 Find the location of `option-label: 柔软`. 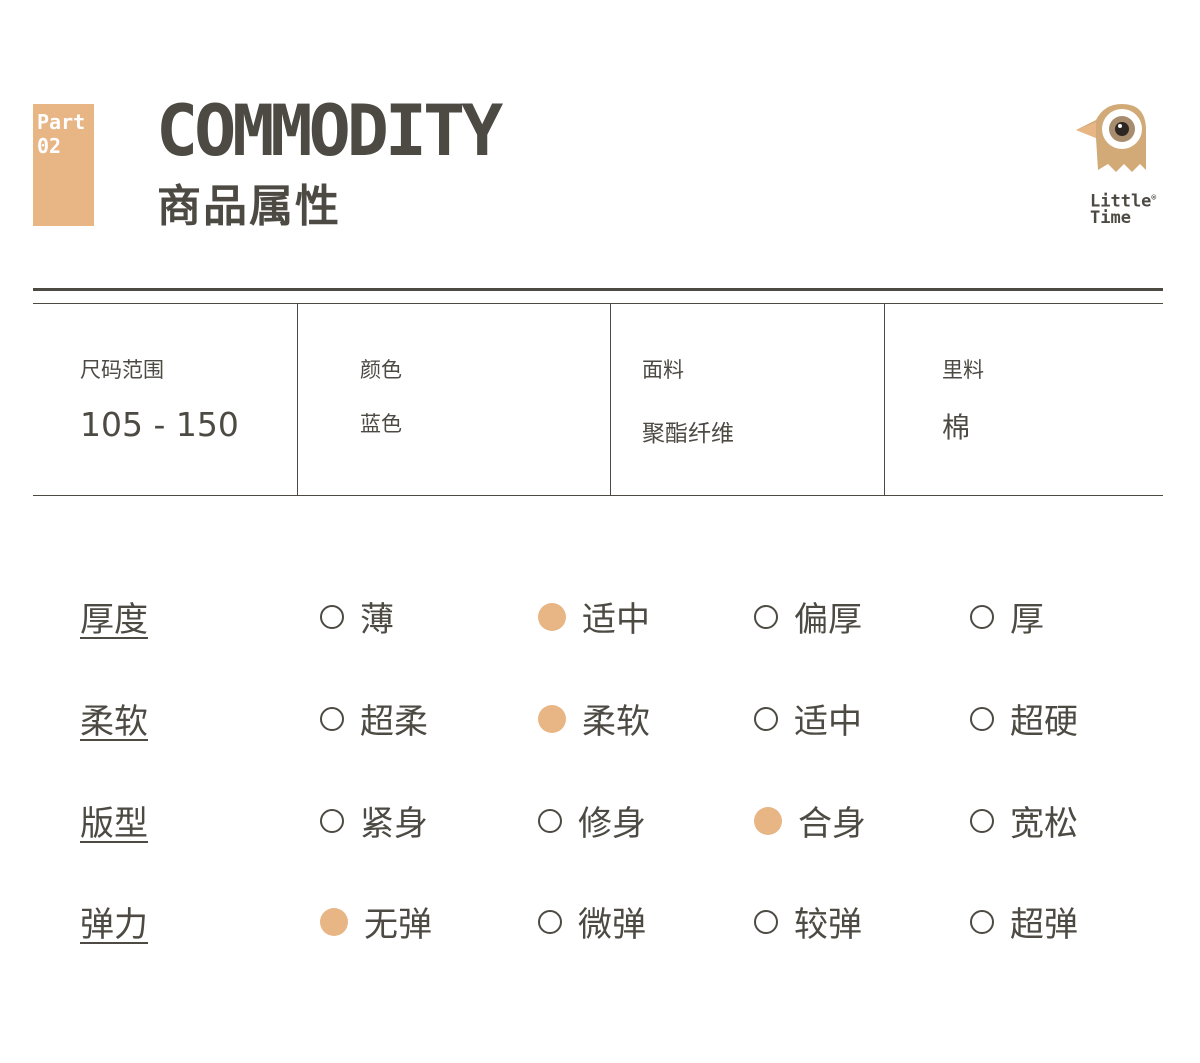

option-label: 柔软 is located at coordinates (616, 722).